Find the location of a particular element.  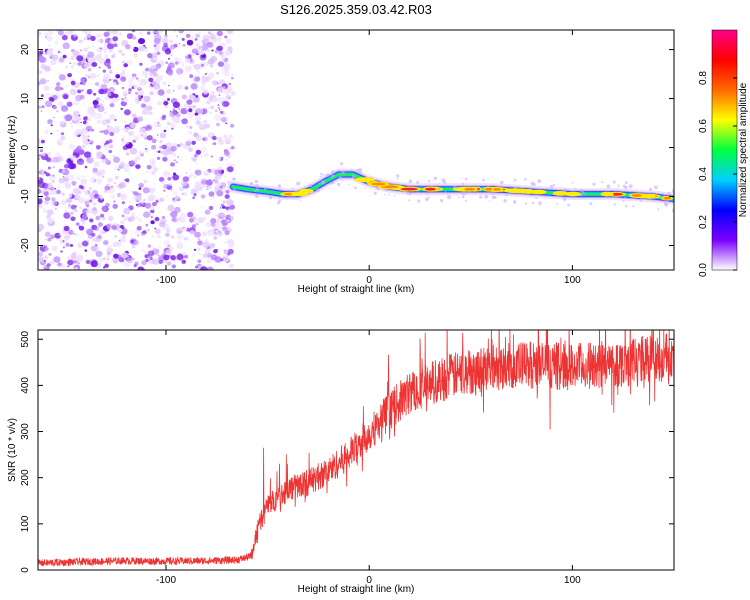

snr-y-tick-label: 500 is located at coordinates (25, 338).